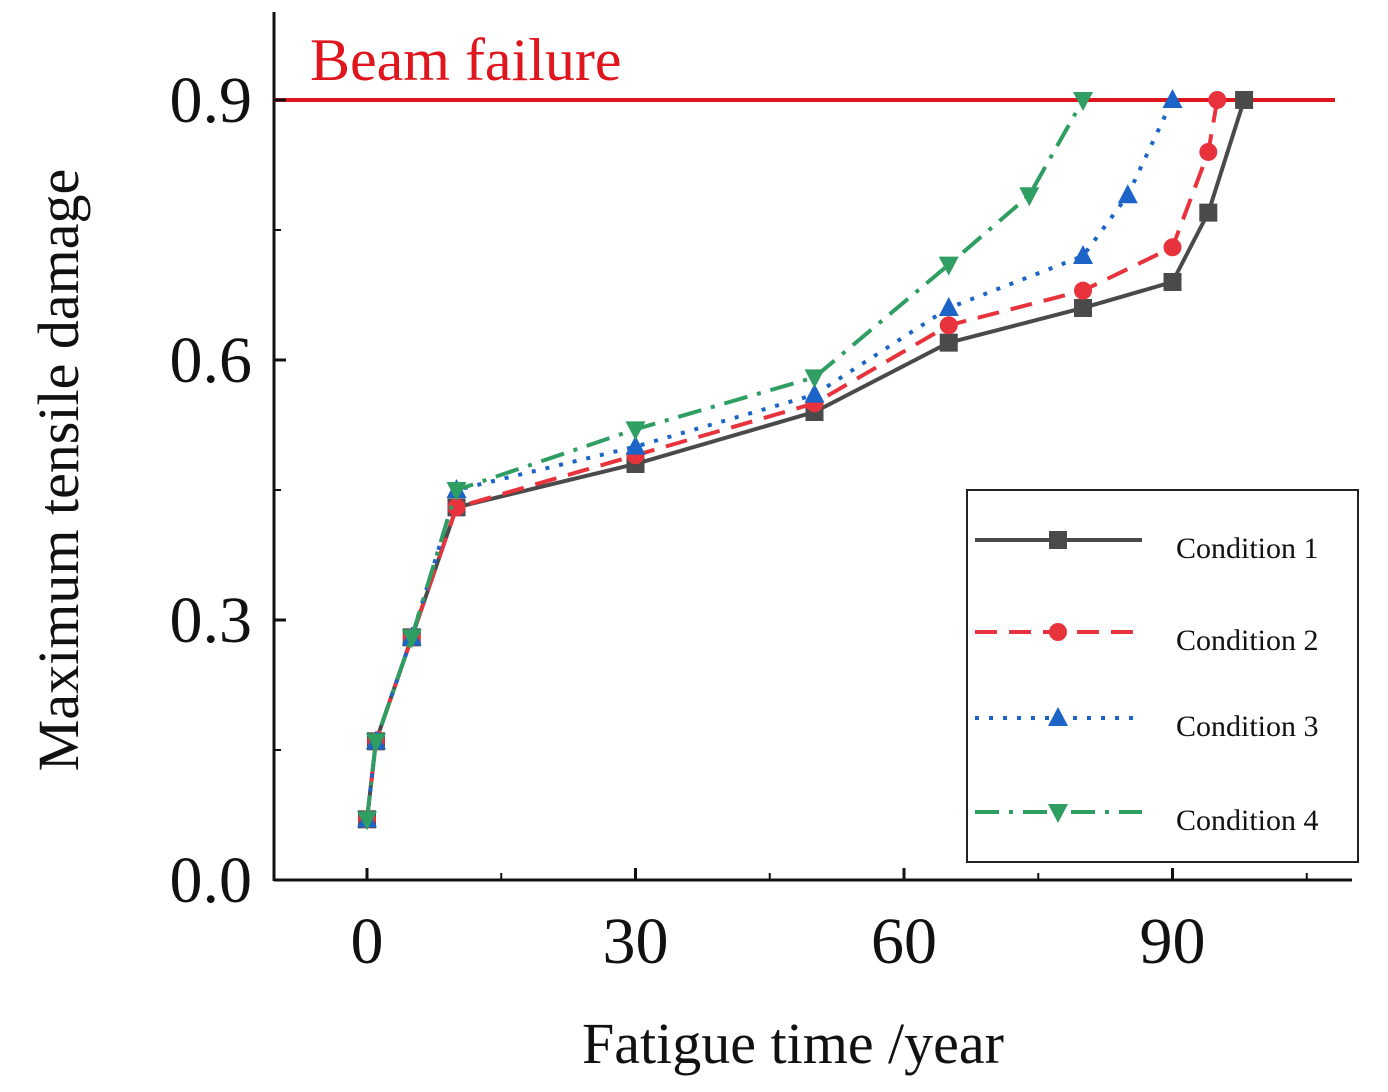 This screenshot has width=1388, height=1092. Describe the element at coordinates (211, 620) in the screenshot. I see `y-tick-label: 0.3` at that location.